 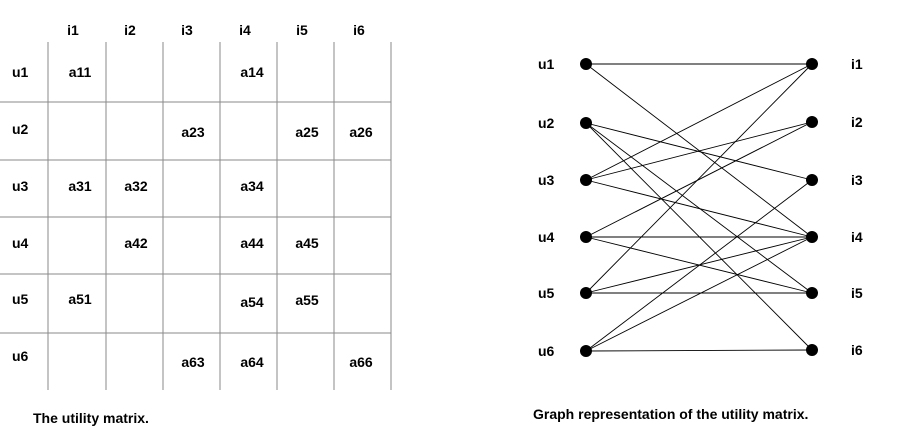 I want to click on item-node-label: i6, so click(x=857, y=350).